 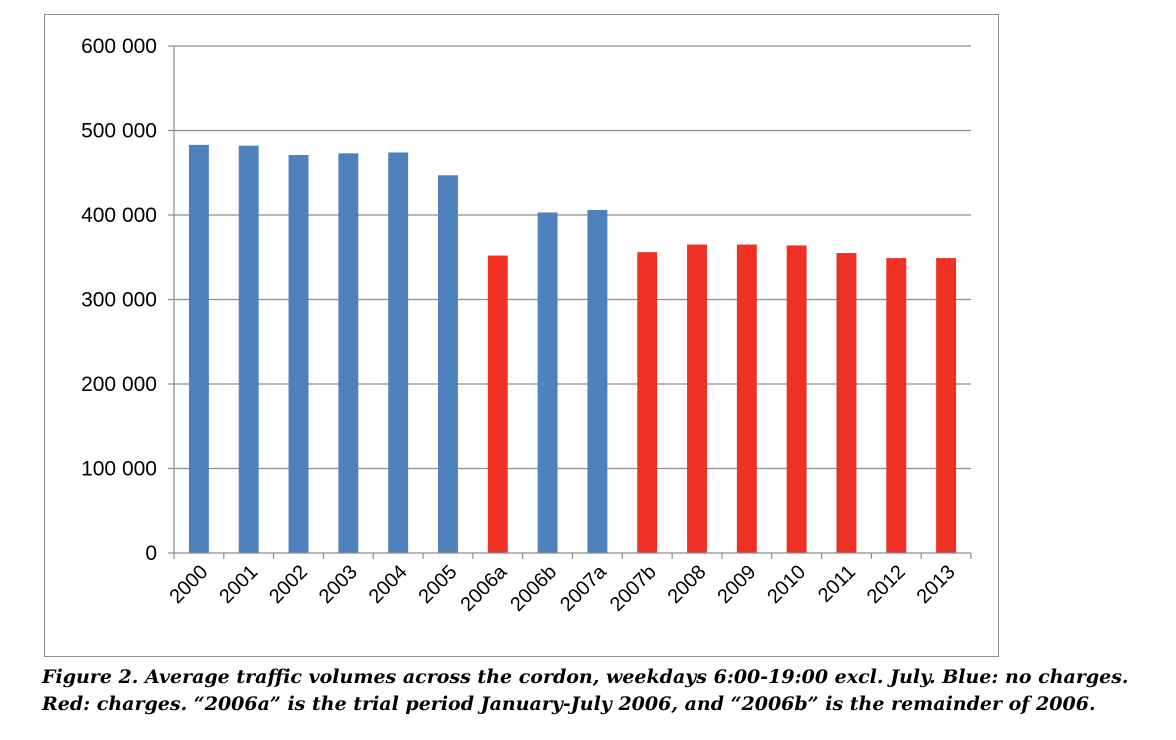 What do you see at coordinates (796, 399) in the screenshot?
I see `bar-2010` at bounding box center [796, 399].